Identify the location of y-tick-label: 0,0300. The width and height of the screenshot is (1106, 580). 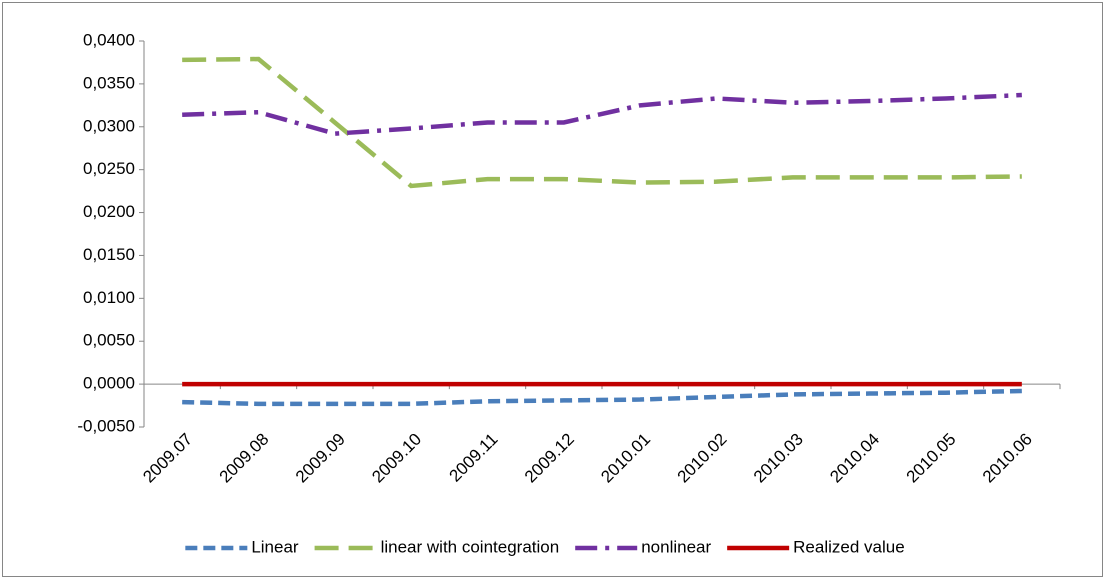
(109, 125).